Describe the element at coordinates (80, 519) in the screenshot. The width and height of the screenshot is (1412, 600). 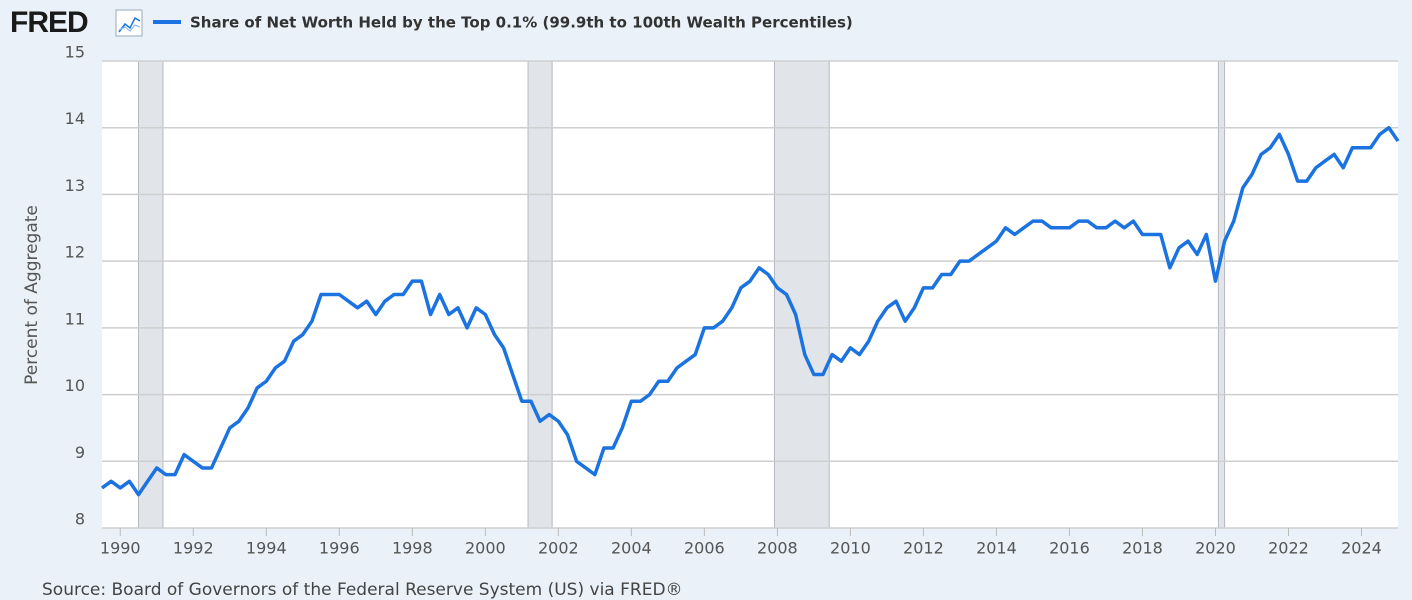
I see `y-tick-label: 8` at that location.